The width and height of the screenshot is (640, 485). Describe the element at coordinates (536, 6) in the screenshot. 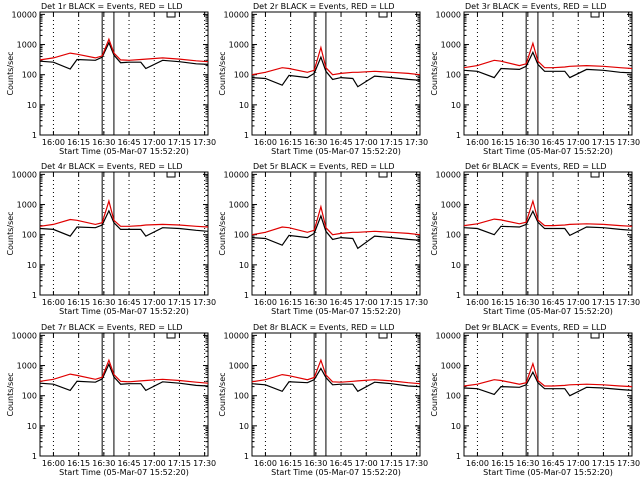

I see `chart-title: Det 3r BLACK = Events, RED = LLD` at that location.